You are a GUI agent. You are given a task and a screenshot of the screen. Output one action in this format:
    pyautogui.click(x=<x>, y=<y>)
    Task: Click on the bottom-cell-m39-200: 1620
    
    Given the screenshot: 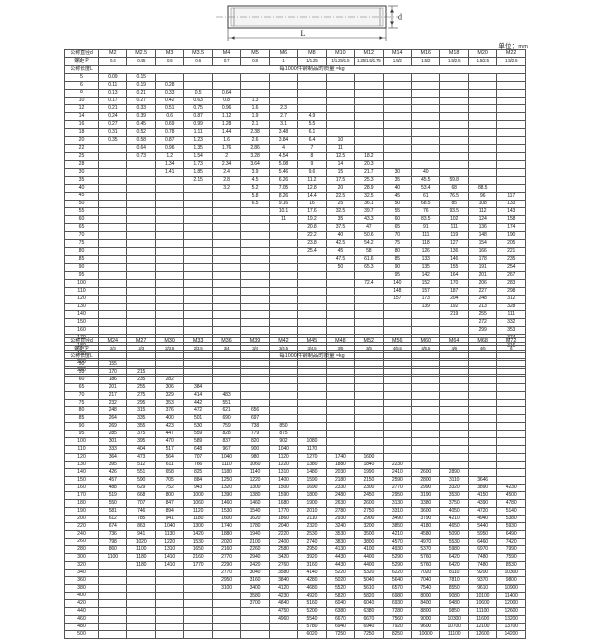 What is the action you would take?
    pyautogui.click(x=255, y=519)
    